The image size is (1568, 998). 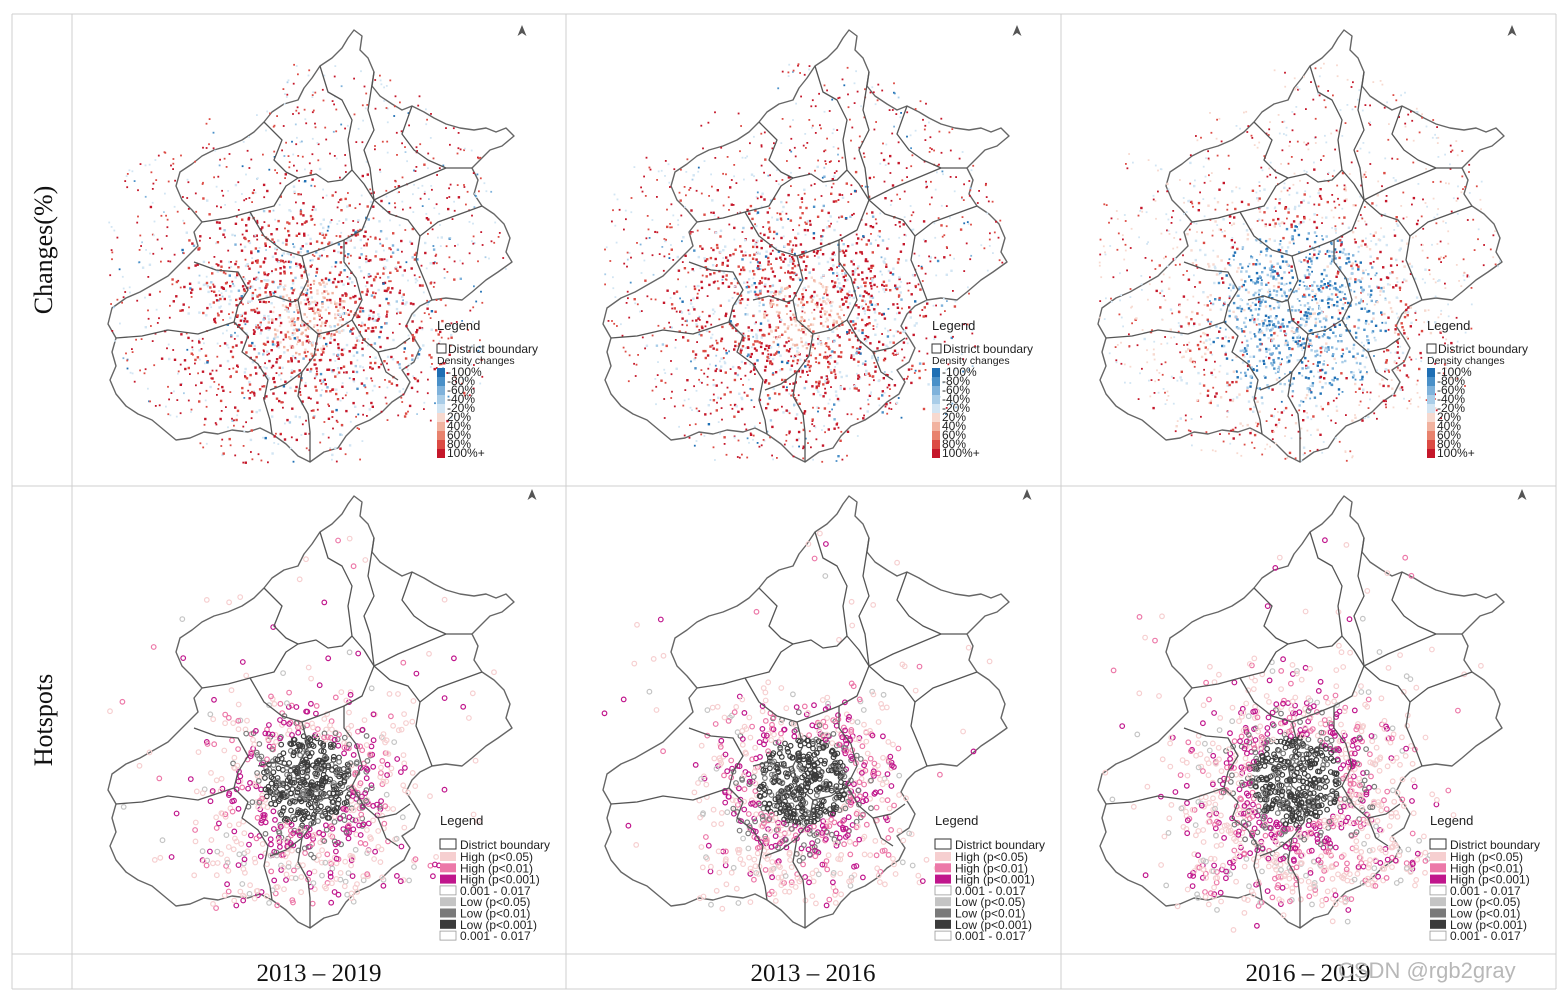 I want to click on district-boundary, so click(x=250, y=200).